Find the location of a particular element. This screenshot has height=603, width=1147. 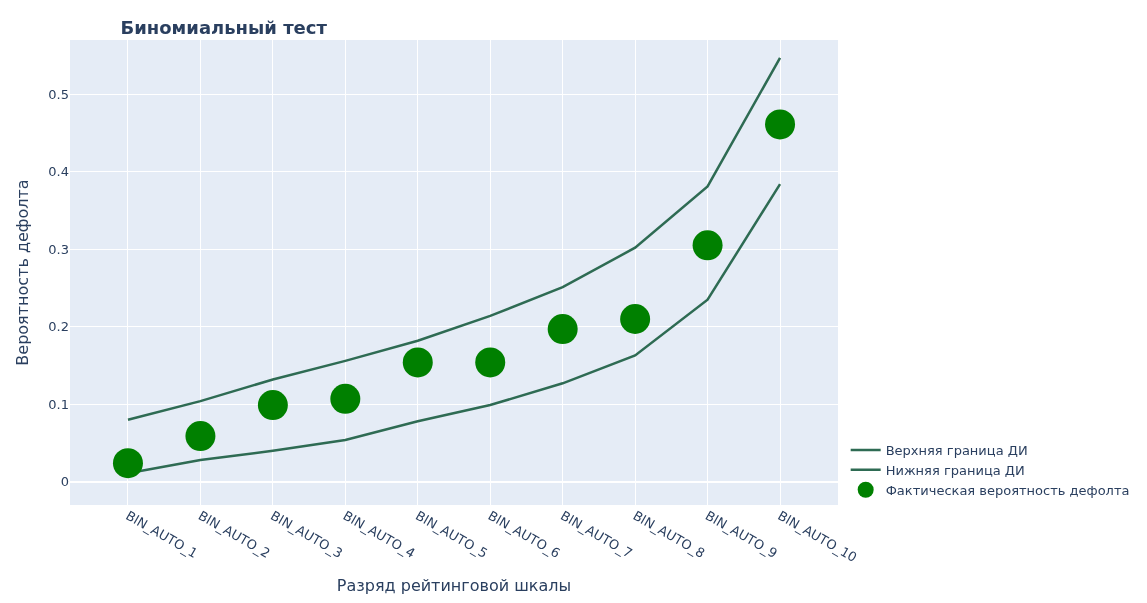

chart-title: Биномиальный тест is located at coordinates (224, 27).